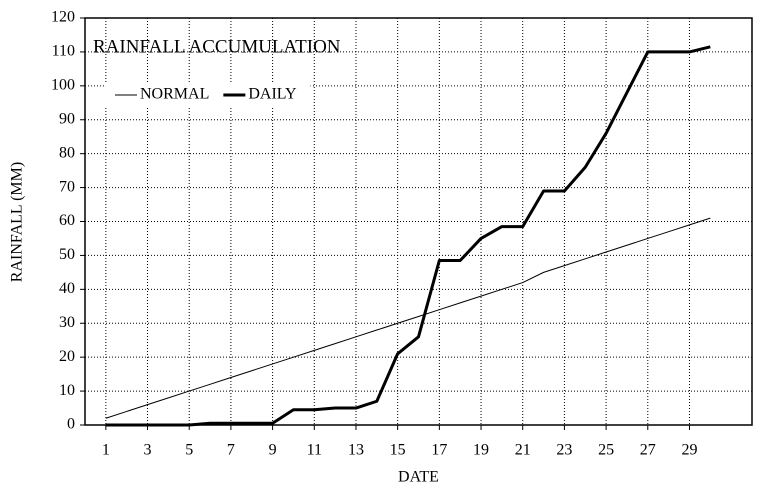 This screenshot has width=772, height=495. I want to click on x-tick-label: 17, so click(439, 450).